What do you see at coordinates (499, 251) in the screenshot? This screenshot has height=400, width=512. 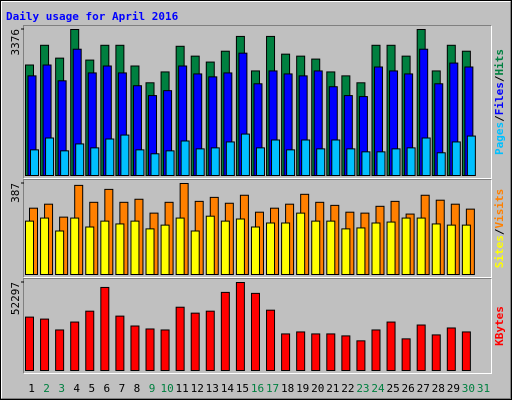 I see `legend-entry: Sites` at bounding box center [499, 251].